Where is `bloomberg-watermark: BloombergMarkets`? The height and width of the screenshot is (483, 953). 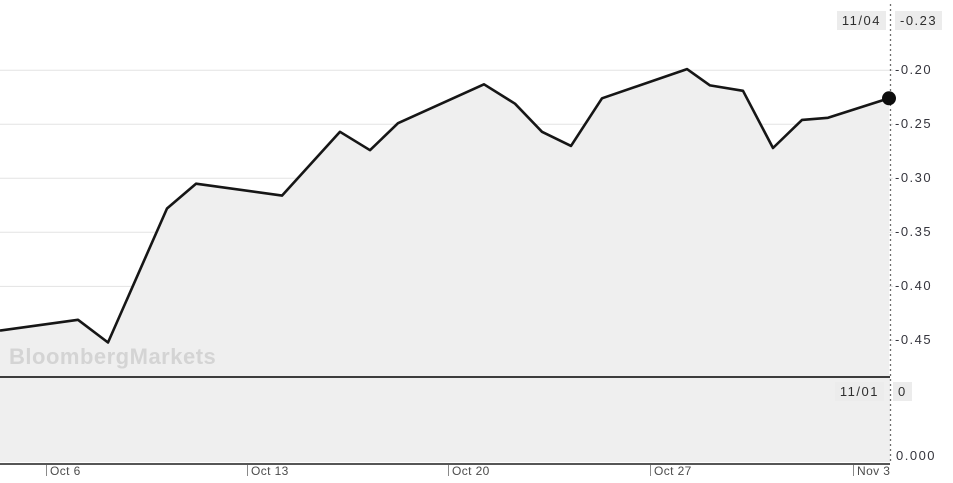 bloomberg-watermark: BloombergMarkets is located at coordinates (113, 356).